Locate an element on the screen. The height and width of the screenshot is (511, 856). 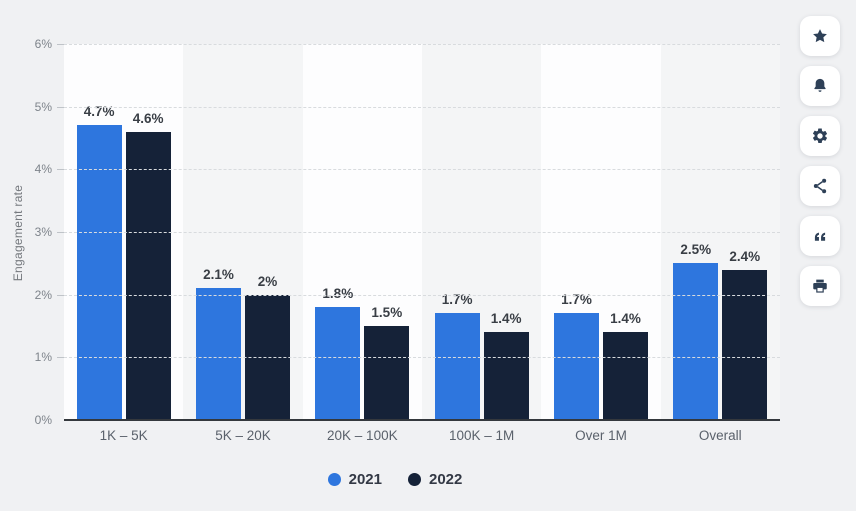
bar-2021: 1.8% is located at coordinates (338, 353).